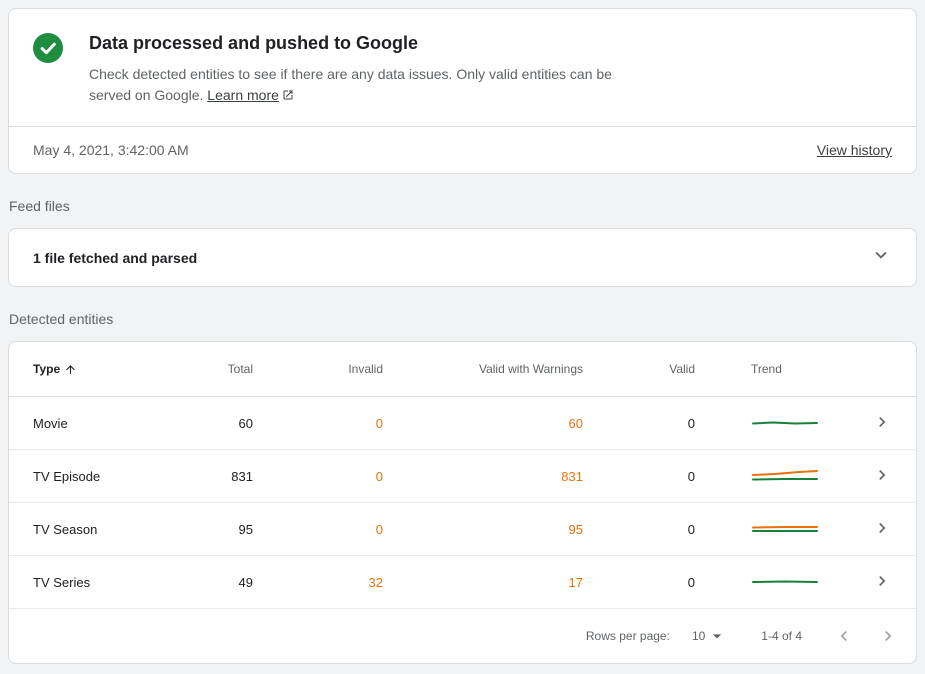 The width and height of the screenshot is (925, 674). I want to click on entity-total: 831, so click(242, 476).